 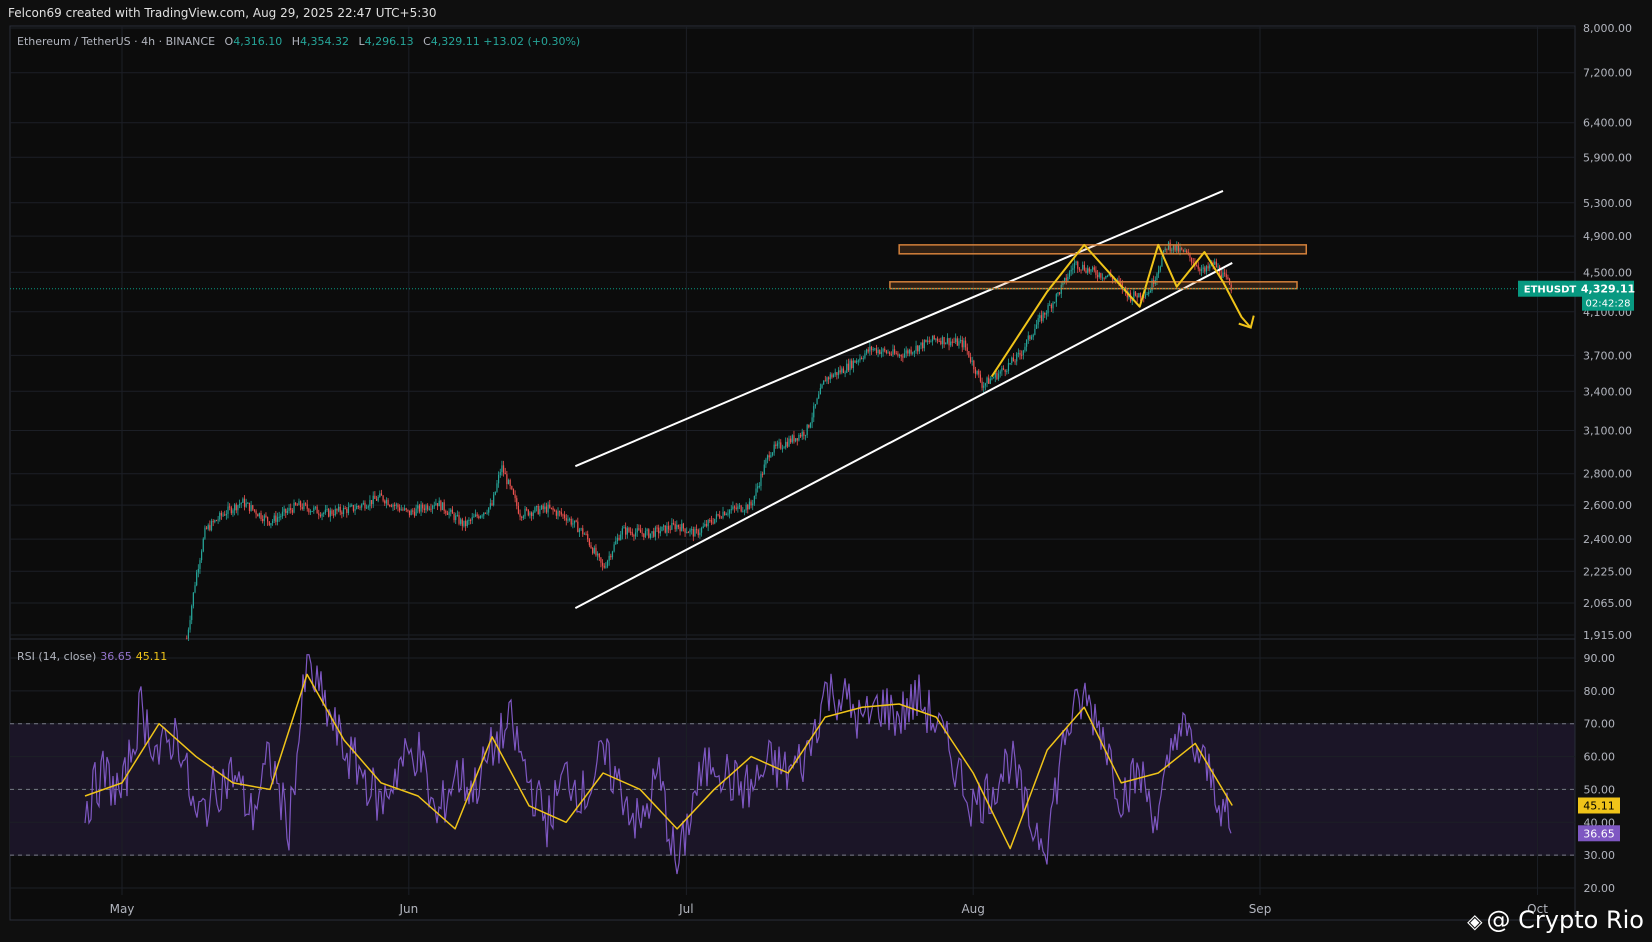 What do you see at coordinates (1600, 789) in the screenshot?
I see `rsi-tick-label: 50.00` at bounding box center [1600, 789].